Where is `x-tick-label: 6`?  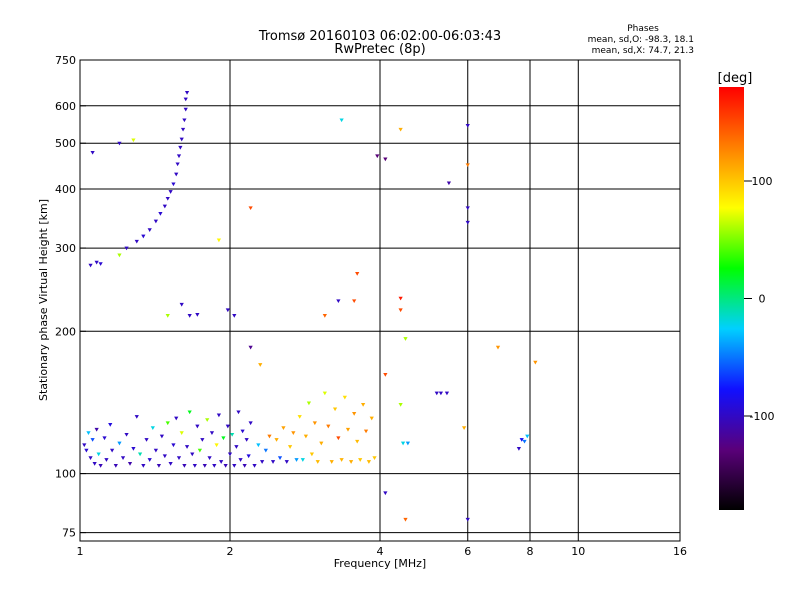
x-tick-label: 6 is located at coordinates (467, 551).